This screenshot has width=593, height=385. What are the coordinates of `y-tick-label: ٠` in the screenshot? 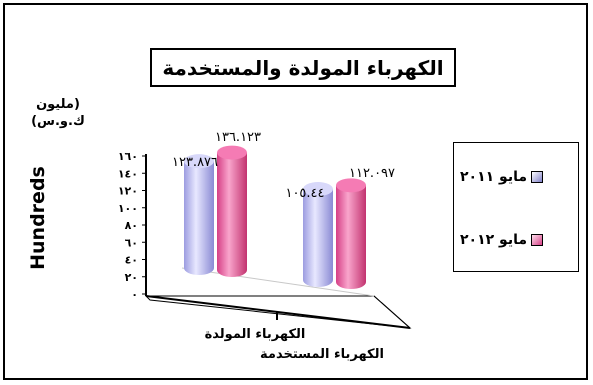 It's located at (134, 294).